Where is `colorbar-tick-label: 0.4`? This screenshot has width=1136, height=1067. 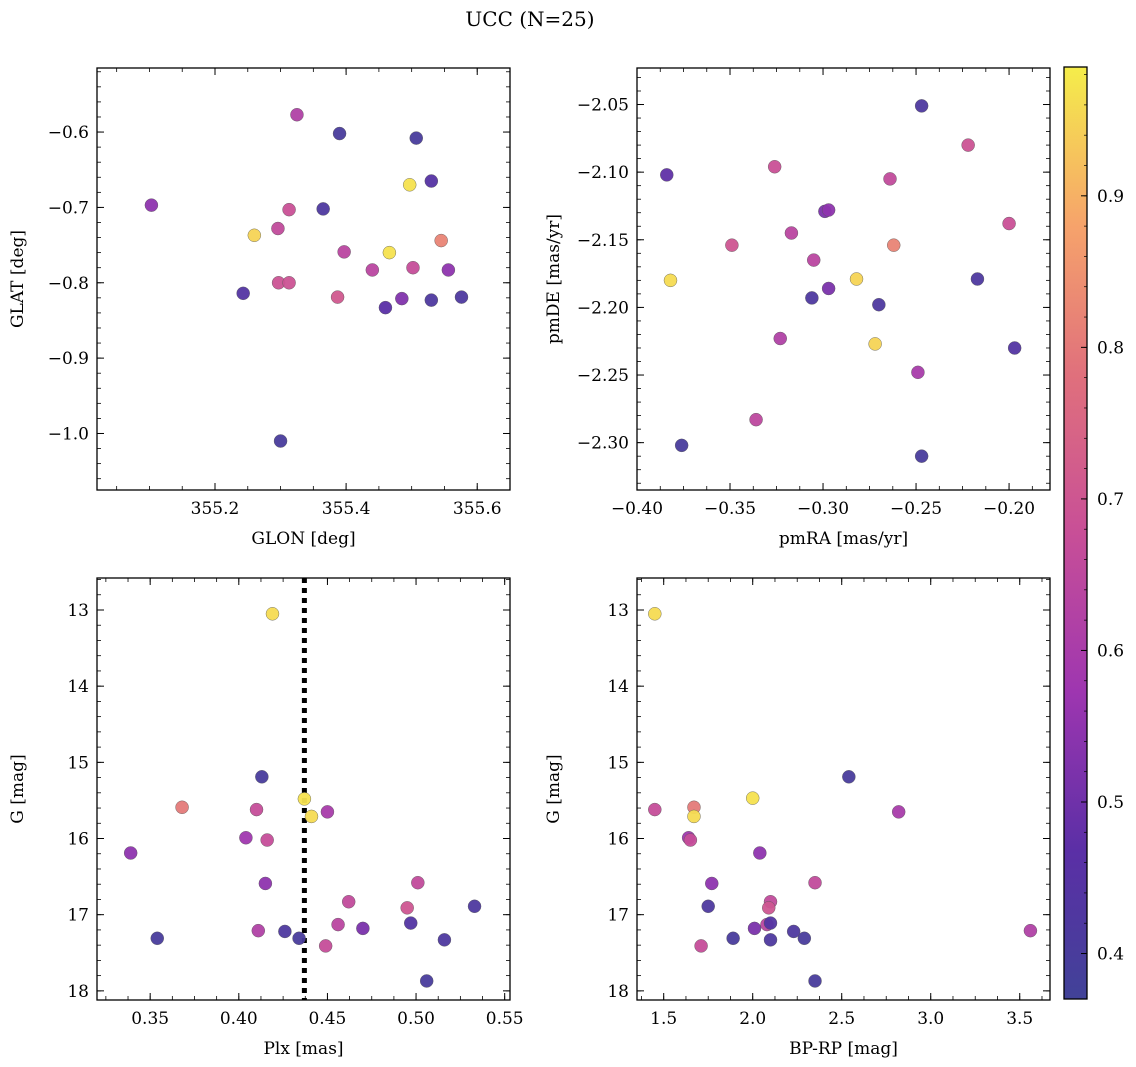
colorbar-tick-label: 0.4 is located at coordinates (1110, 955).